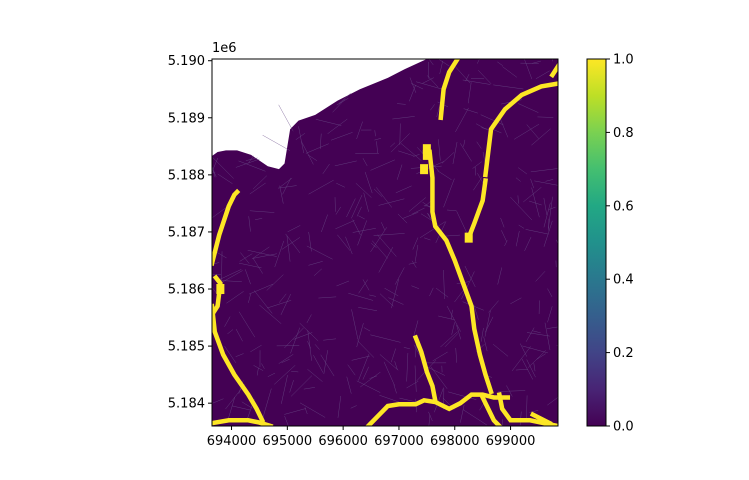 The height and width of the screenshot is (480, 749). I want to click on x-tick-label: 695000, so click(288, 441).